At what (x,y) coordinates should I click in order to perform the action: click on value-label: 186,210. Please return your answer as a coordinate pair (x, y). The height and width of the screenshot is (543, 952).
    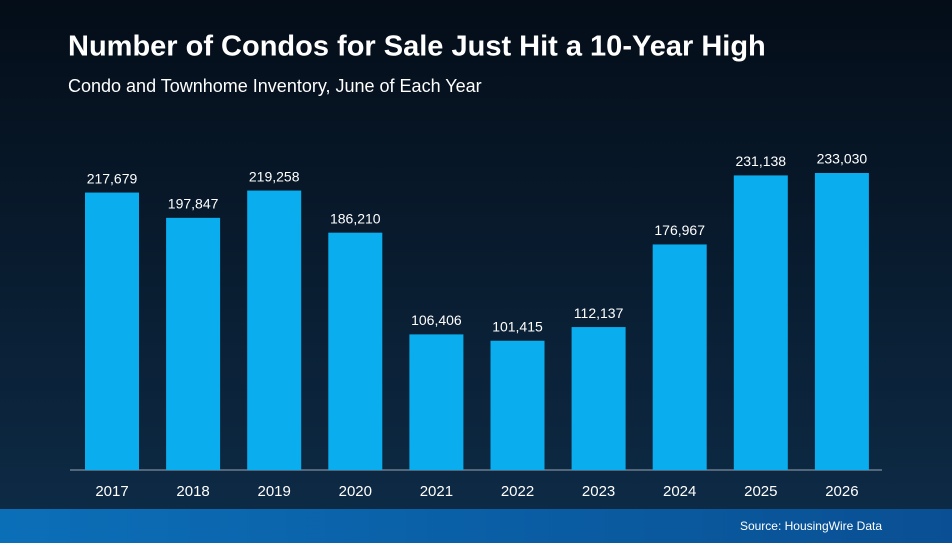
    Looking at the image, I should click on (355, 218).